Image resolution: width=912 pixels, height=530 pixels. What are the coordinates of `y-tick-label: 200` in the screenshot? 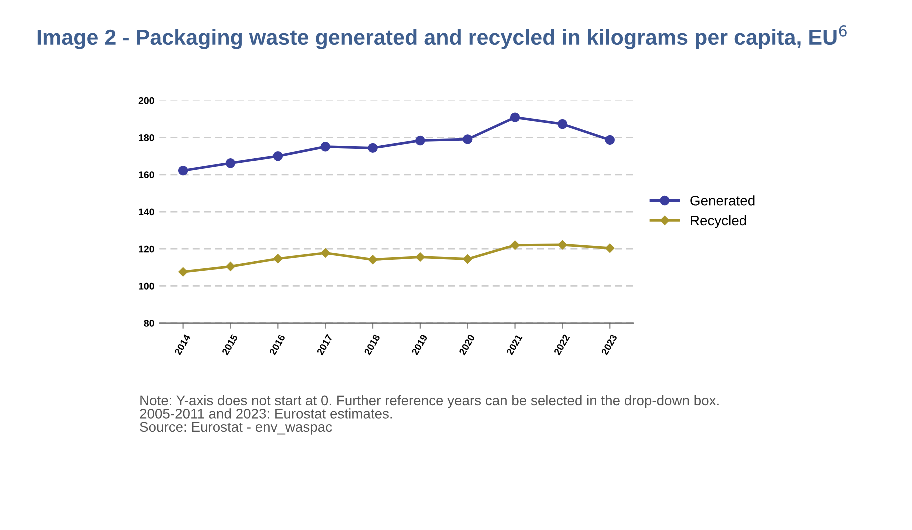 It's located at (146, 100).